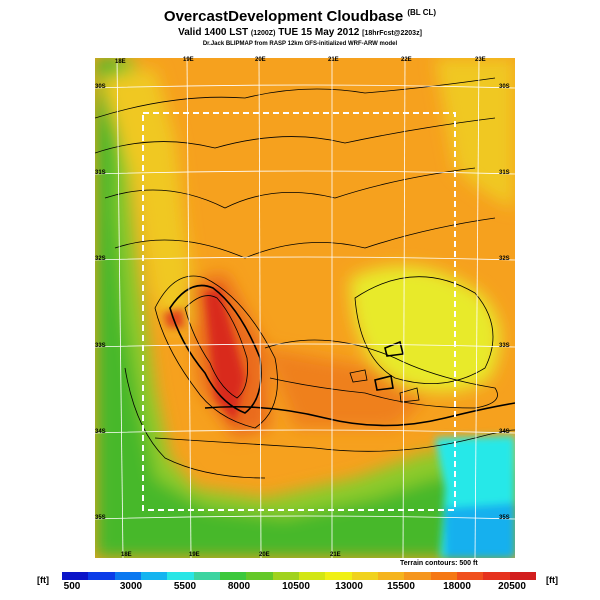 This screenshot has height=600, width=600. I want to click on field-west-yellow, so click(152, 200).